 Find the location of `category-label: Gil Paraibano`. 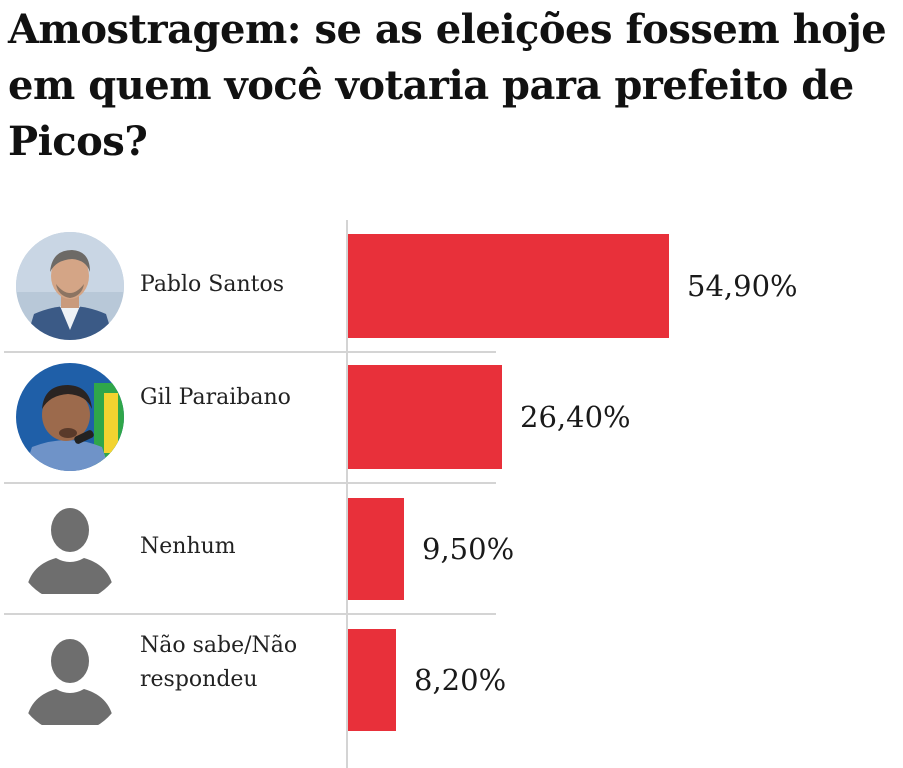

category-label: Gil Paraibano is located at coordinates (215, 397).